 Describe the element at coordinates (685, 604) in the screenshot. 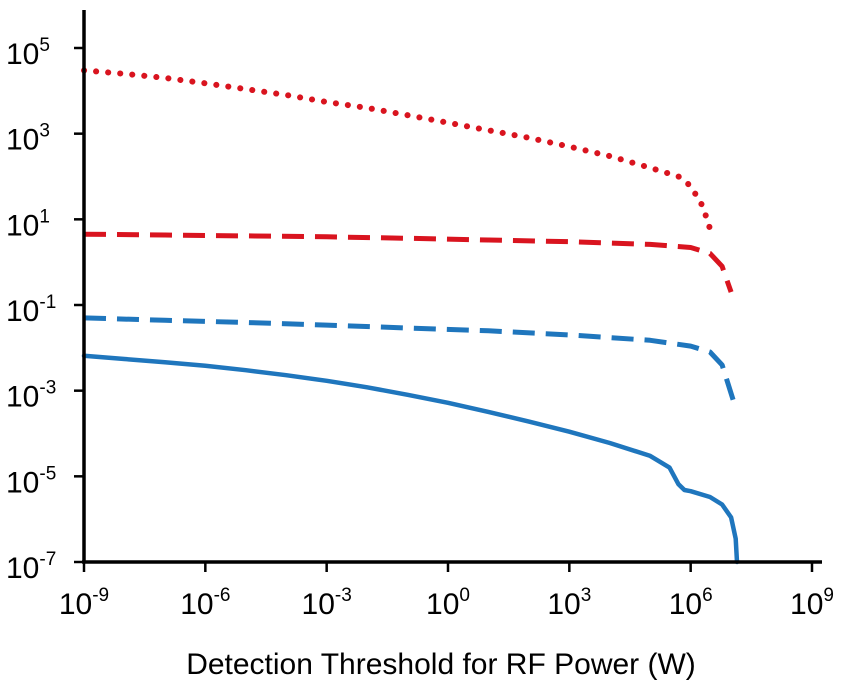

I see `x-tick-base-6: 10` at that location.